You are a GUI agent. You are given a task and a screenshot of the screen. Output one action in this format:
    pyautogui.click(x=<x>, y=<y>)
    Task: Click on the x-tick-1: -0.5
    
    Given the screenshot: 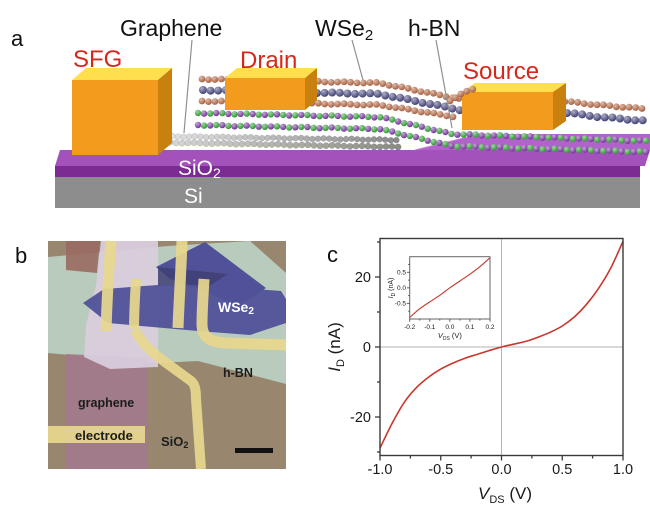 What is the action you would take?
    pyautogui.click(x=440, y=470)
    